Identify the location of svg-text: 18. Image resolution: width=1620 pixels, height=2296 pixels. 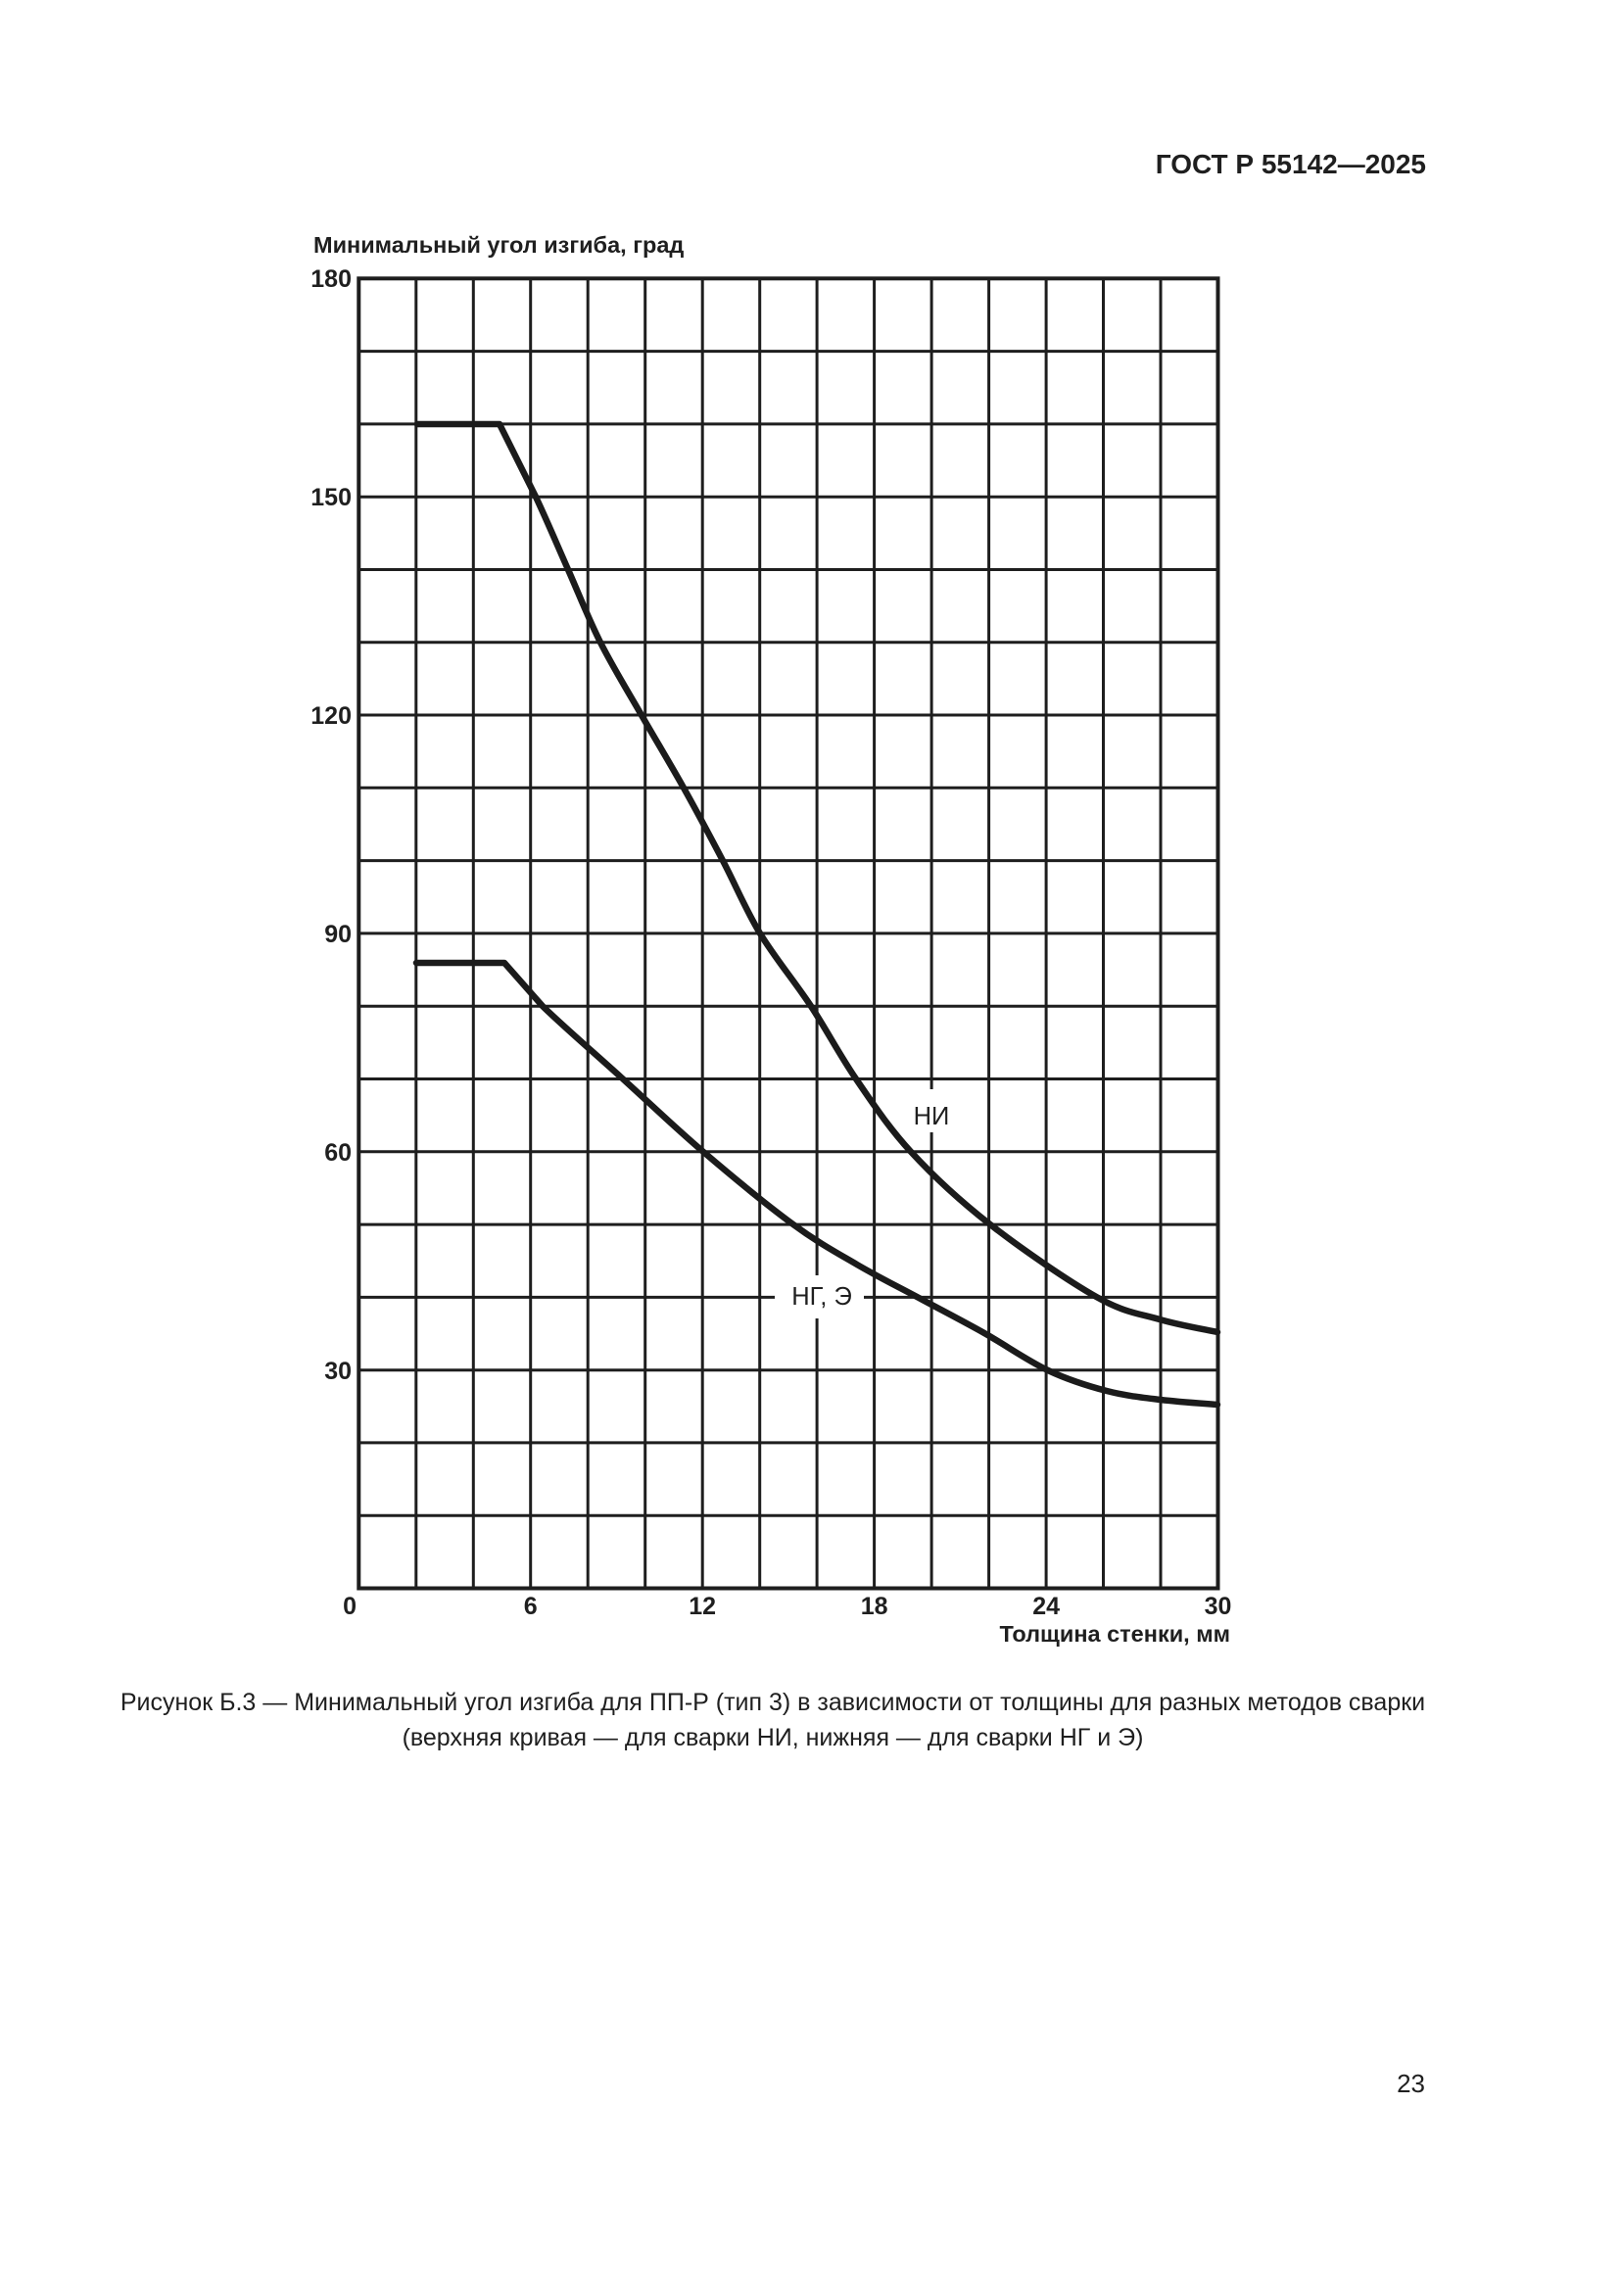
(875, 1607).